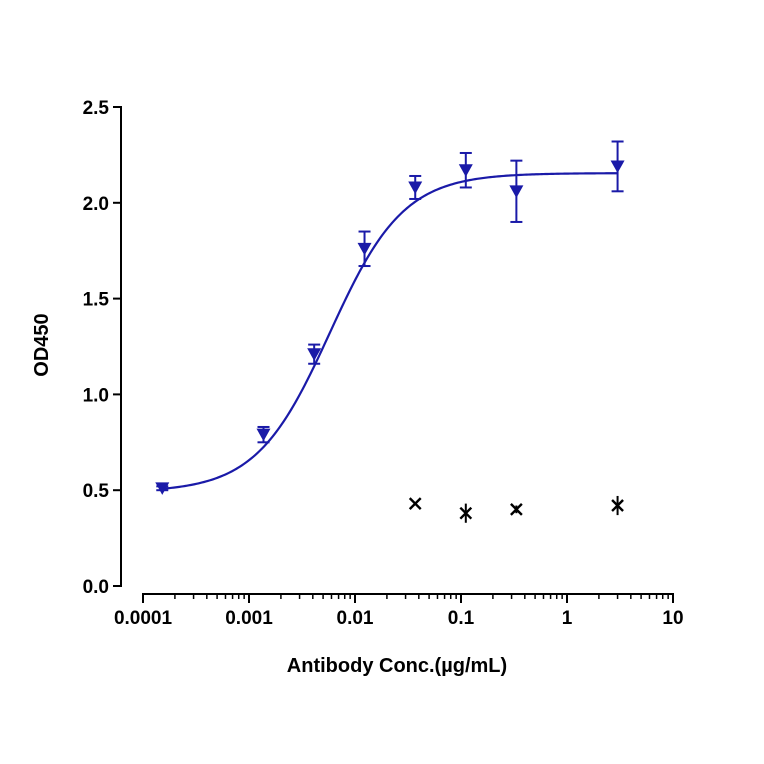 The image size is (764, 764). I want to click on x-tick-label: 10, so click(672, 618).